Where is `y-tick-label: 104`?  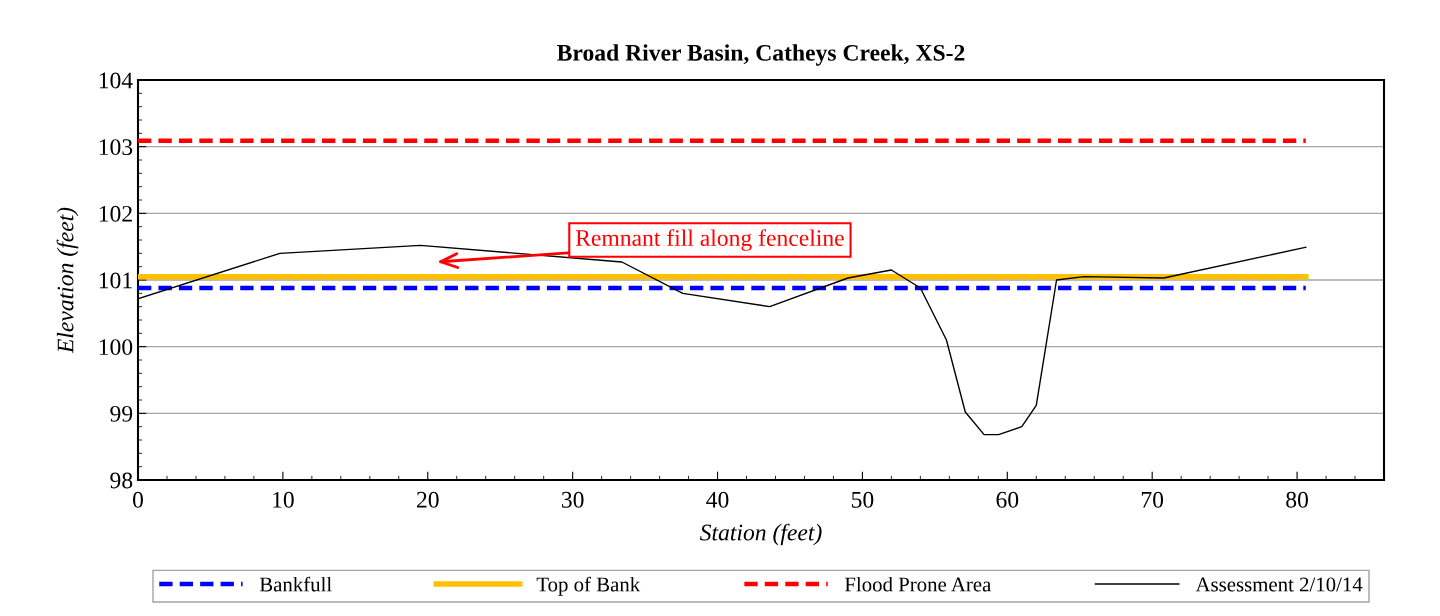 y-tick-label: 104 is located at coordinates (116, 80).